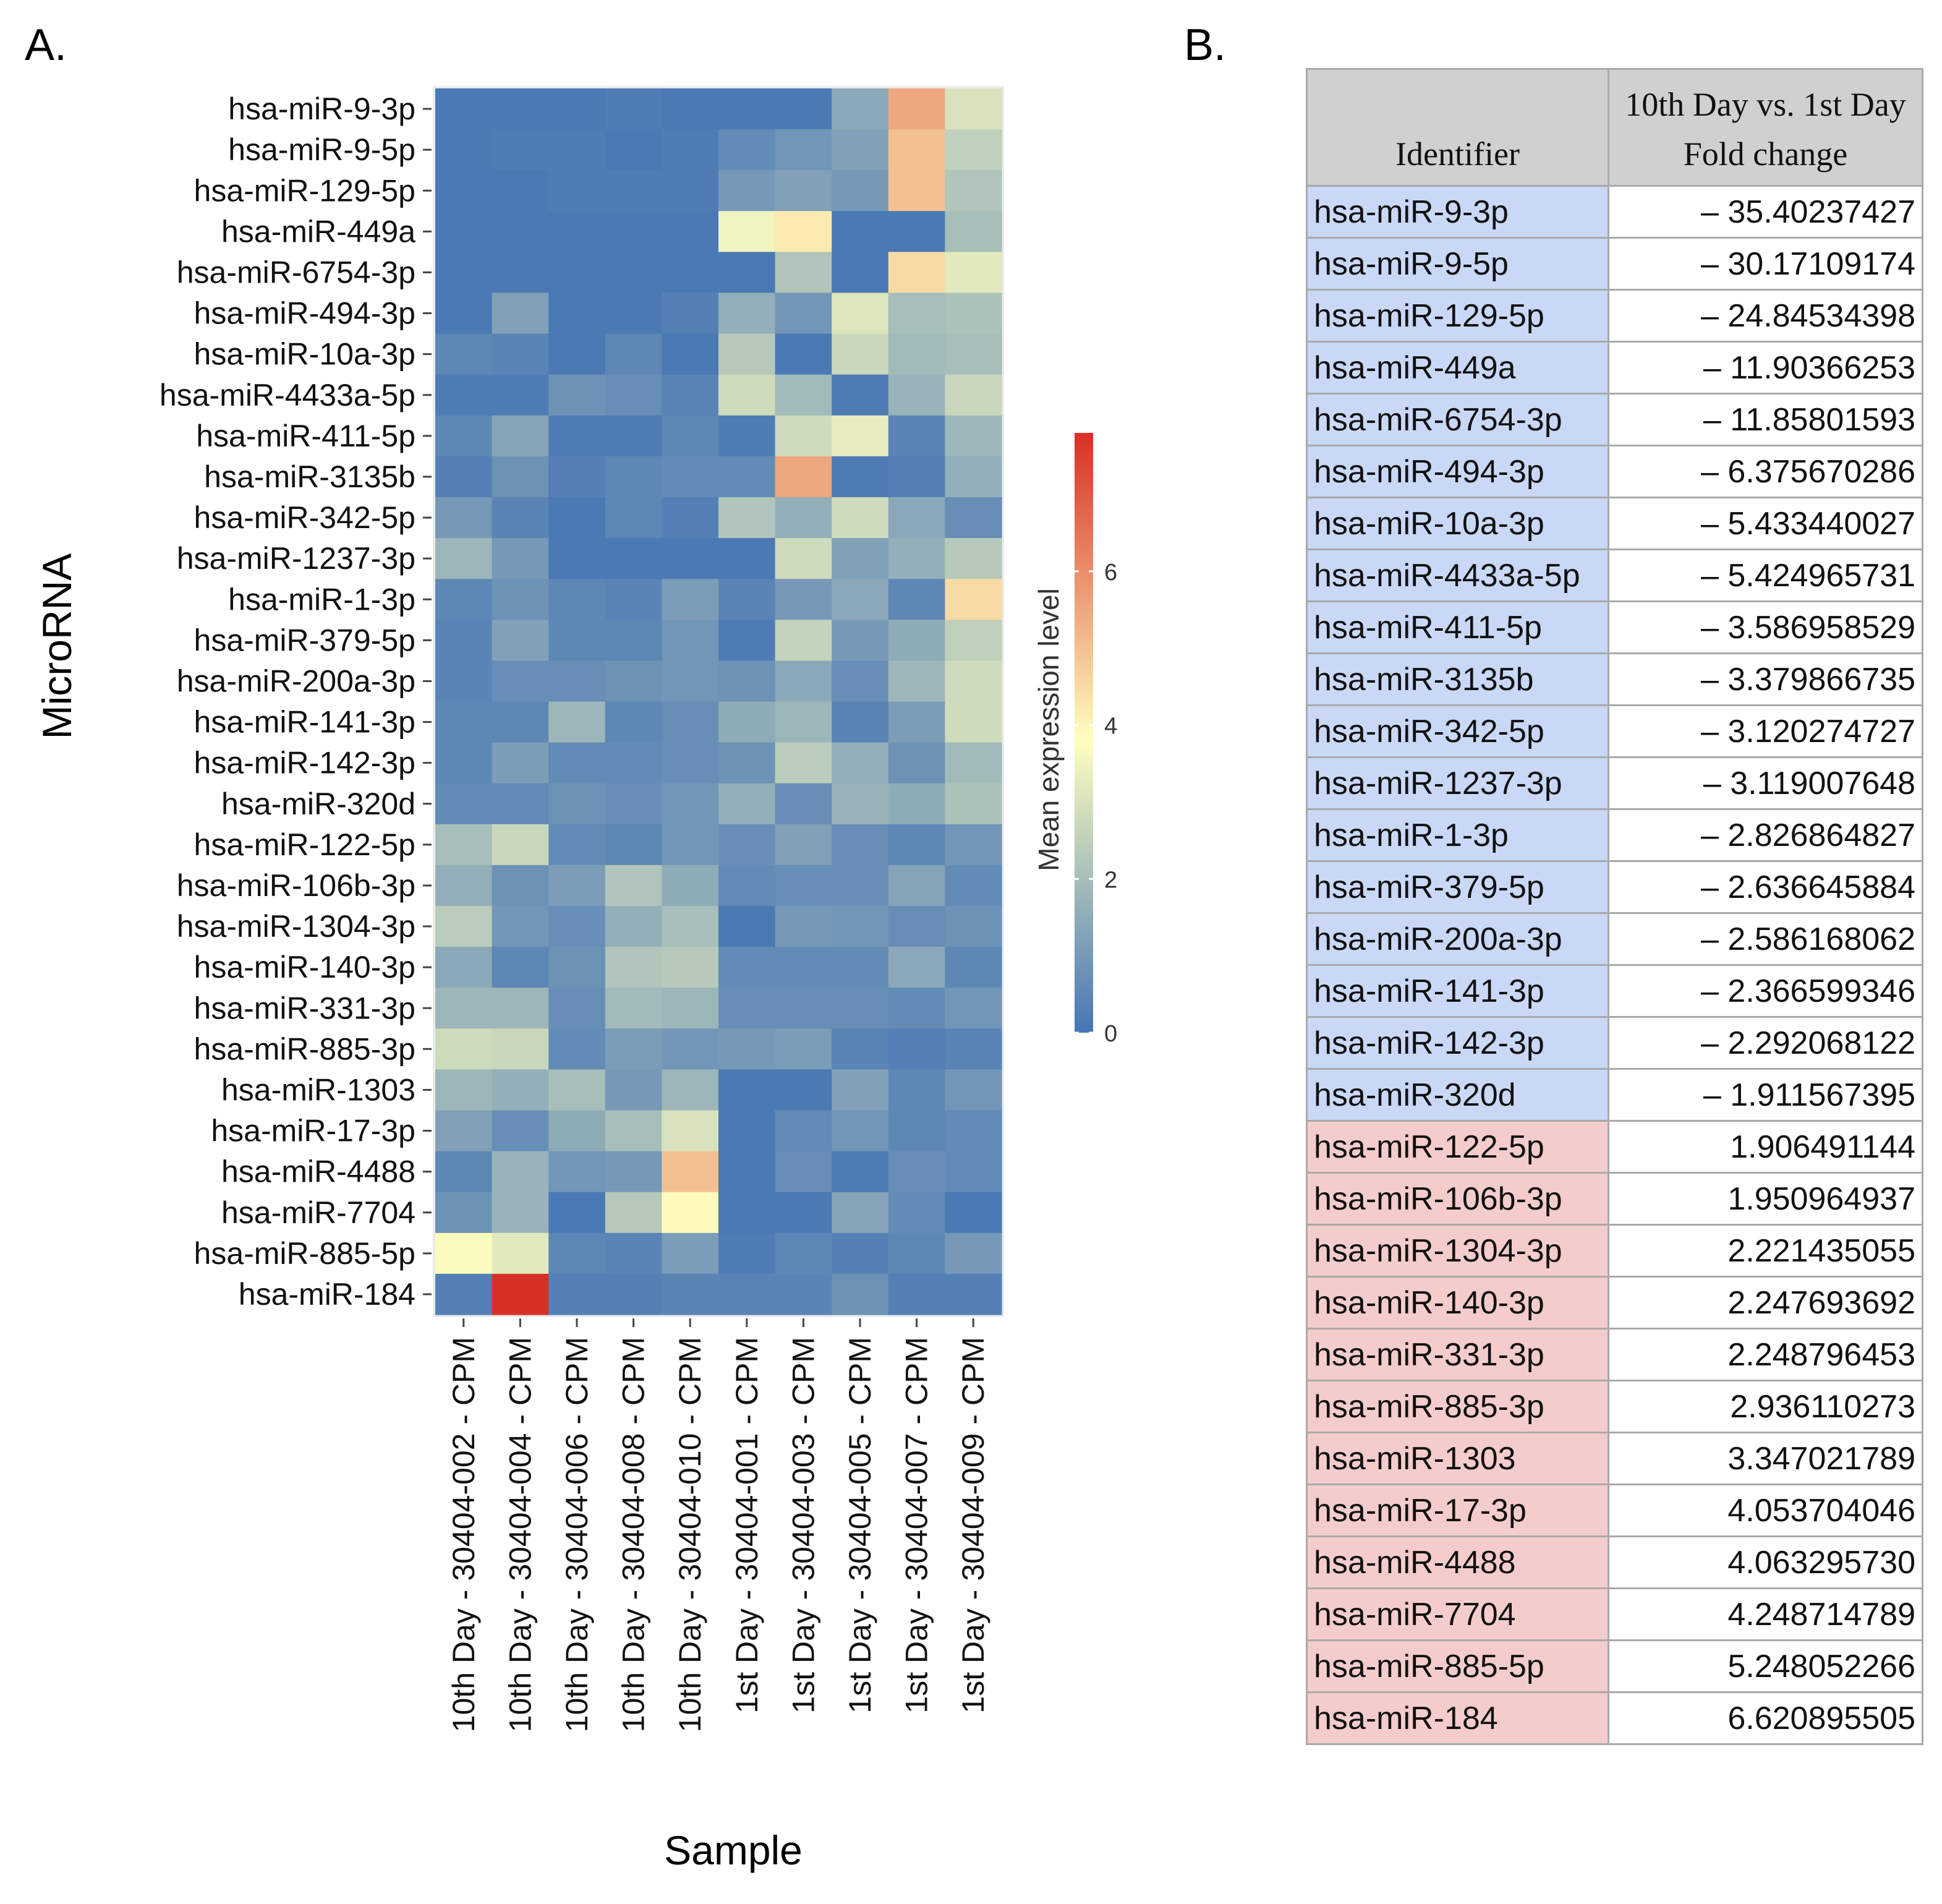 This screenshot has width=1942, height=1904. What do you see at coordinates (304, 1253) in the screenshot?
I see `row-label: hsa-miR-885-5p` at bounding box center [304, 1253].